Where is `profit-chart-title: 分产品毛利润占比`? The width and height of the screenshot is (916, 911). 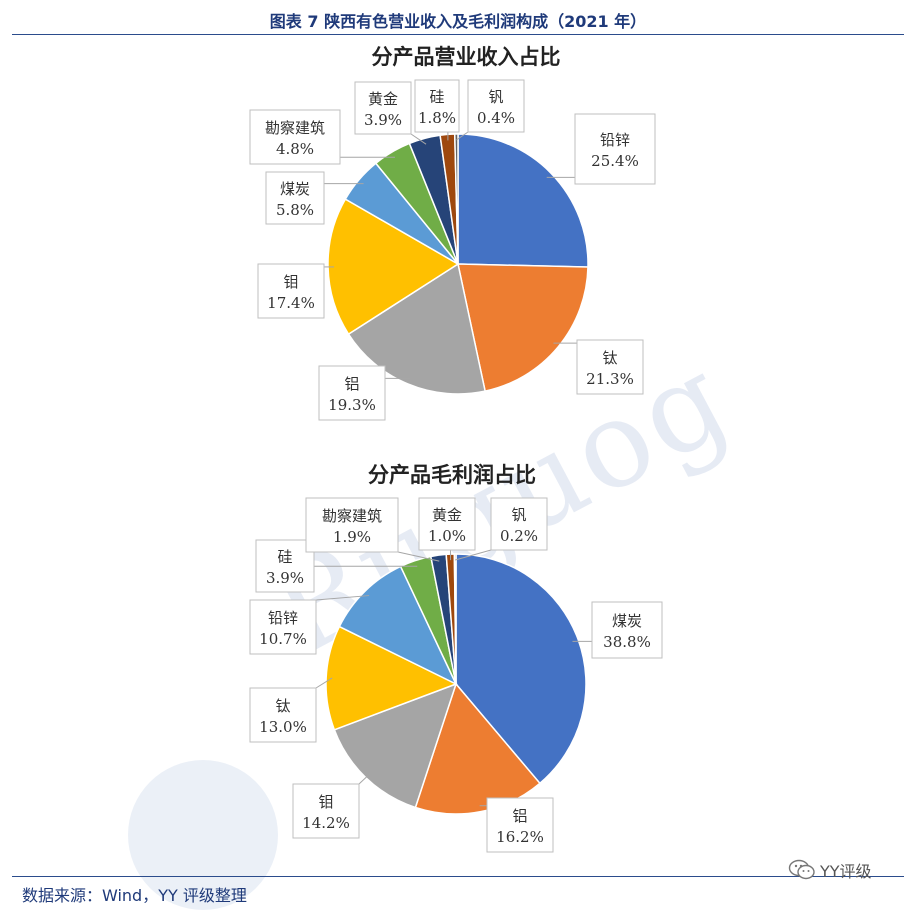
profit-chart-title: 分产品毛利润占比 is located at coordinates (452, 474).